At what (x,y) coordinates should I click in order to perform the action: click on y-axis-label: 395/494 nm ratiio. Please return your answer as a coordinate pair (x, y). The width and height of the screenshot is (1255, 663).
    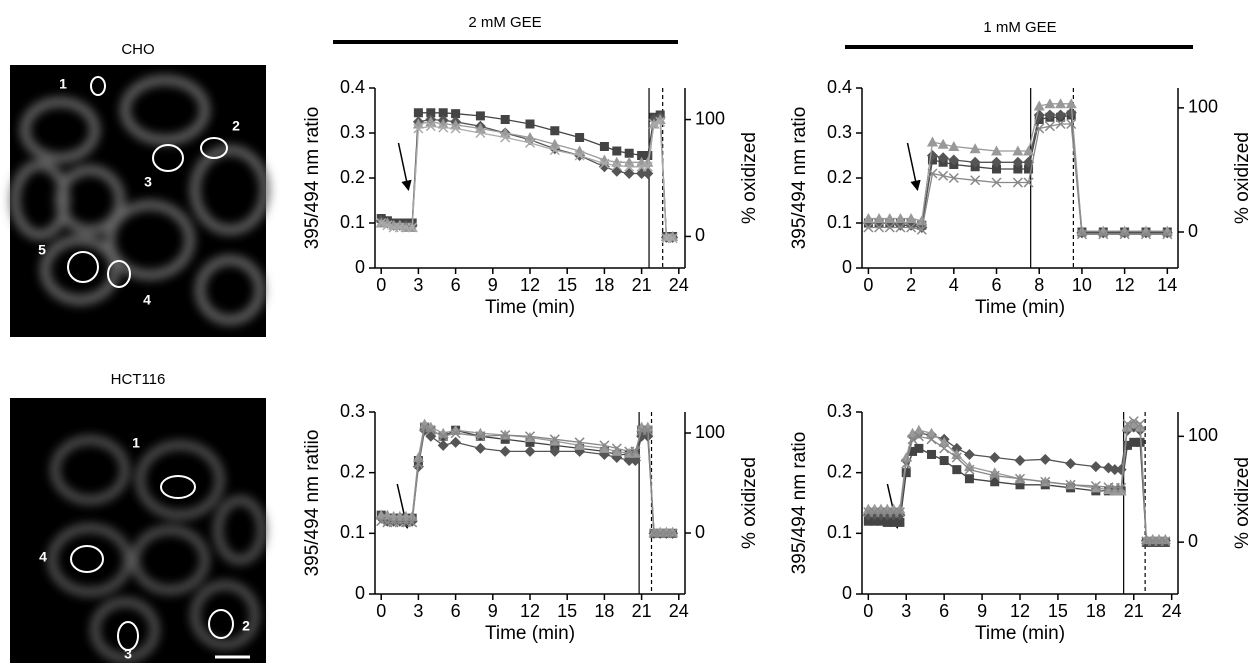
    Looking at the image, I should click on (312, 503).